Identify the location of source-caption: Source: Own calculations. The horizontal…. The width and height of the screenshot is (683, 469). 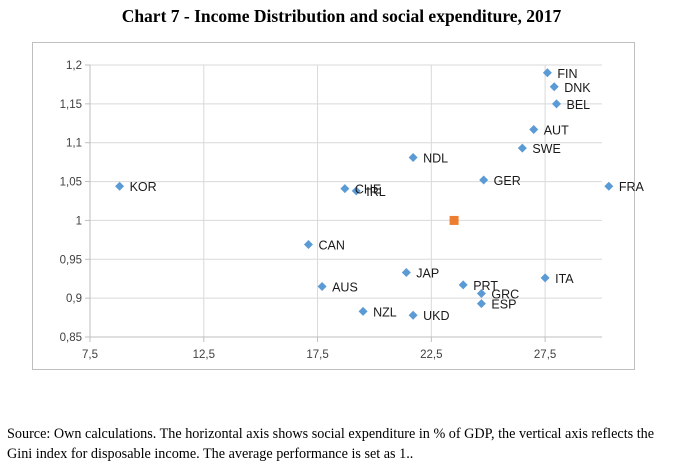
(331, 444).